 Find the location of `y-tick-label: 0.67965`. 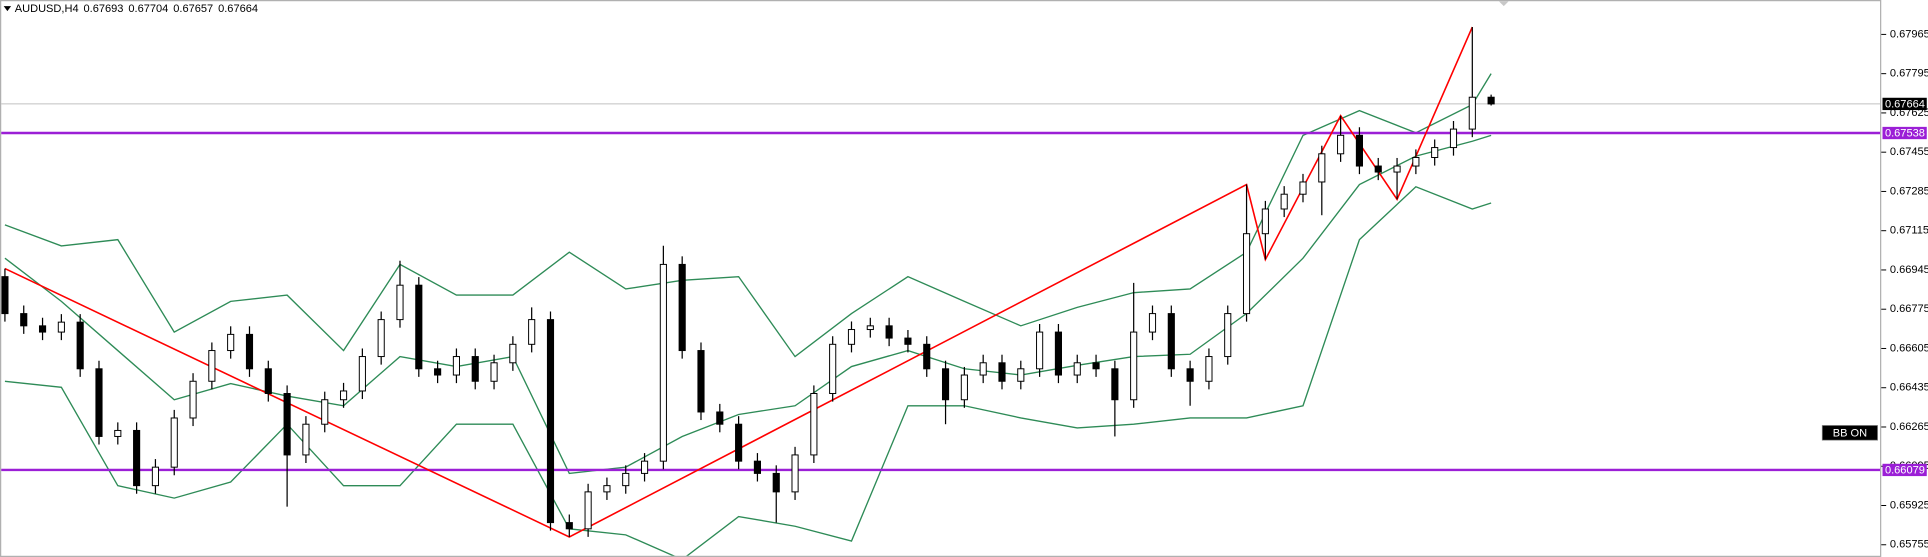

y-tick-label: 0.67965 is located at coordinates (1909, 34).